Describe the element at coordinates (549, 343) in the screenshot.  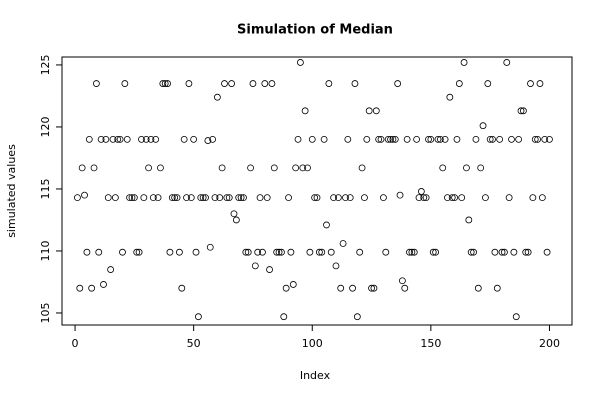
I see `x-tick-label: 200` at that location.